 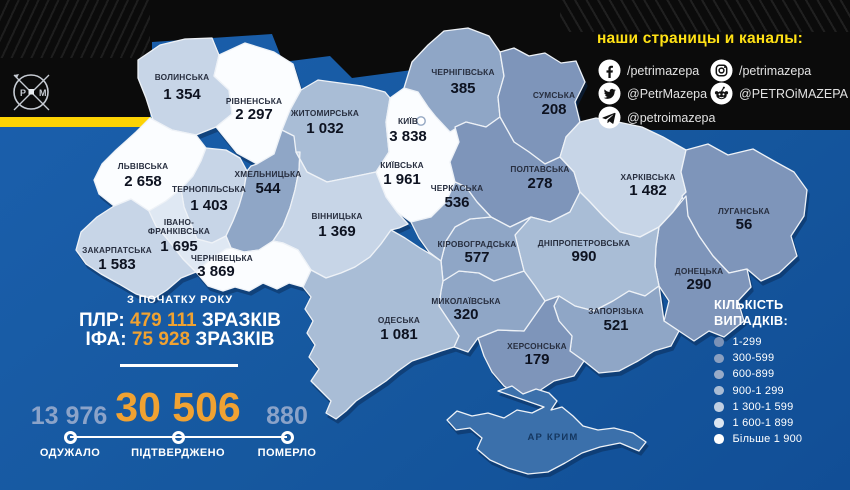 What do you see at coordinates (767, 439) in the screenshot?
I see `legend-range-label: Більше 1 900` at bounding box center [767, 439].